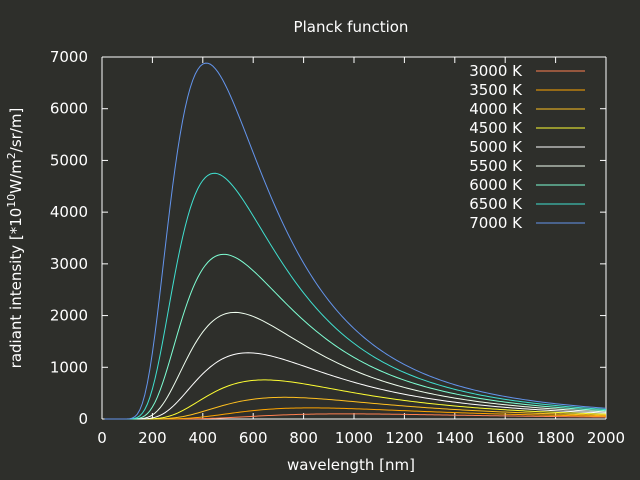  Describe the element at coordinates (556, 438) in the screenshot. I see `x-tick-label: 1800` at that location.